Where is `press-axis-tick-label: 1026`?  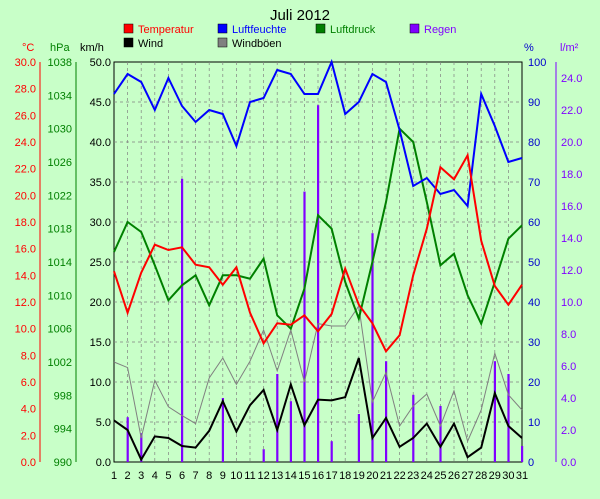 press-axis-tick-label: 1026 is located at coordinates (60, 163).